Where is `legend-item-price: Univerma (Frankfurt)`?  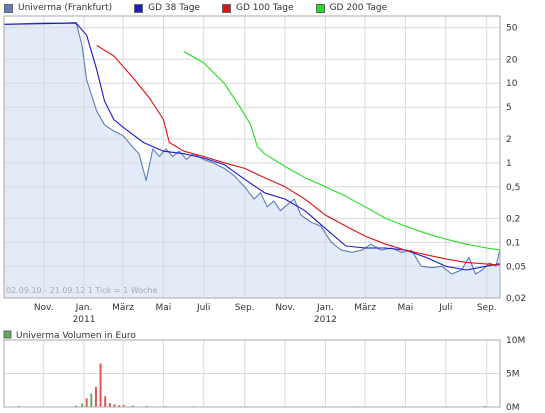 legend-item-price: Univerma (Frankfurt) is located at coordinates (58, 8).